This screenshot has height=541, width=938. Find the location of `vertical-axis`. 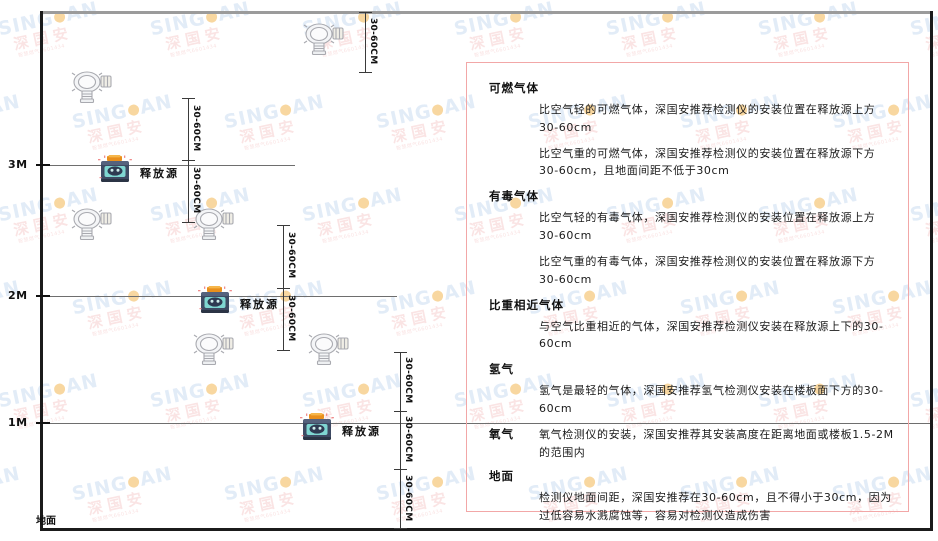

vertical-axis is located at coordinates (41, 271).